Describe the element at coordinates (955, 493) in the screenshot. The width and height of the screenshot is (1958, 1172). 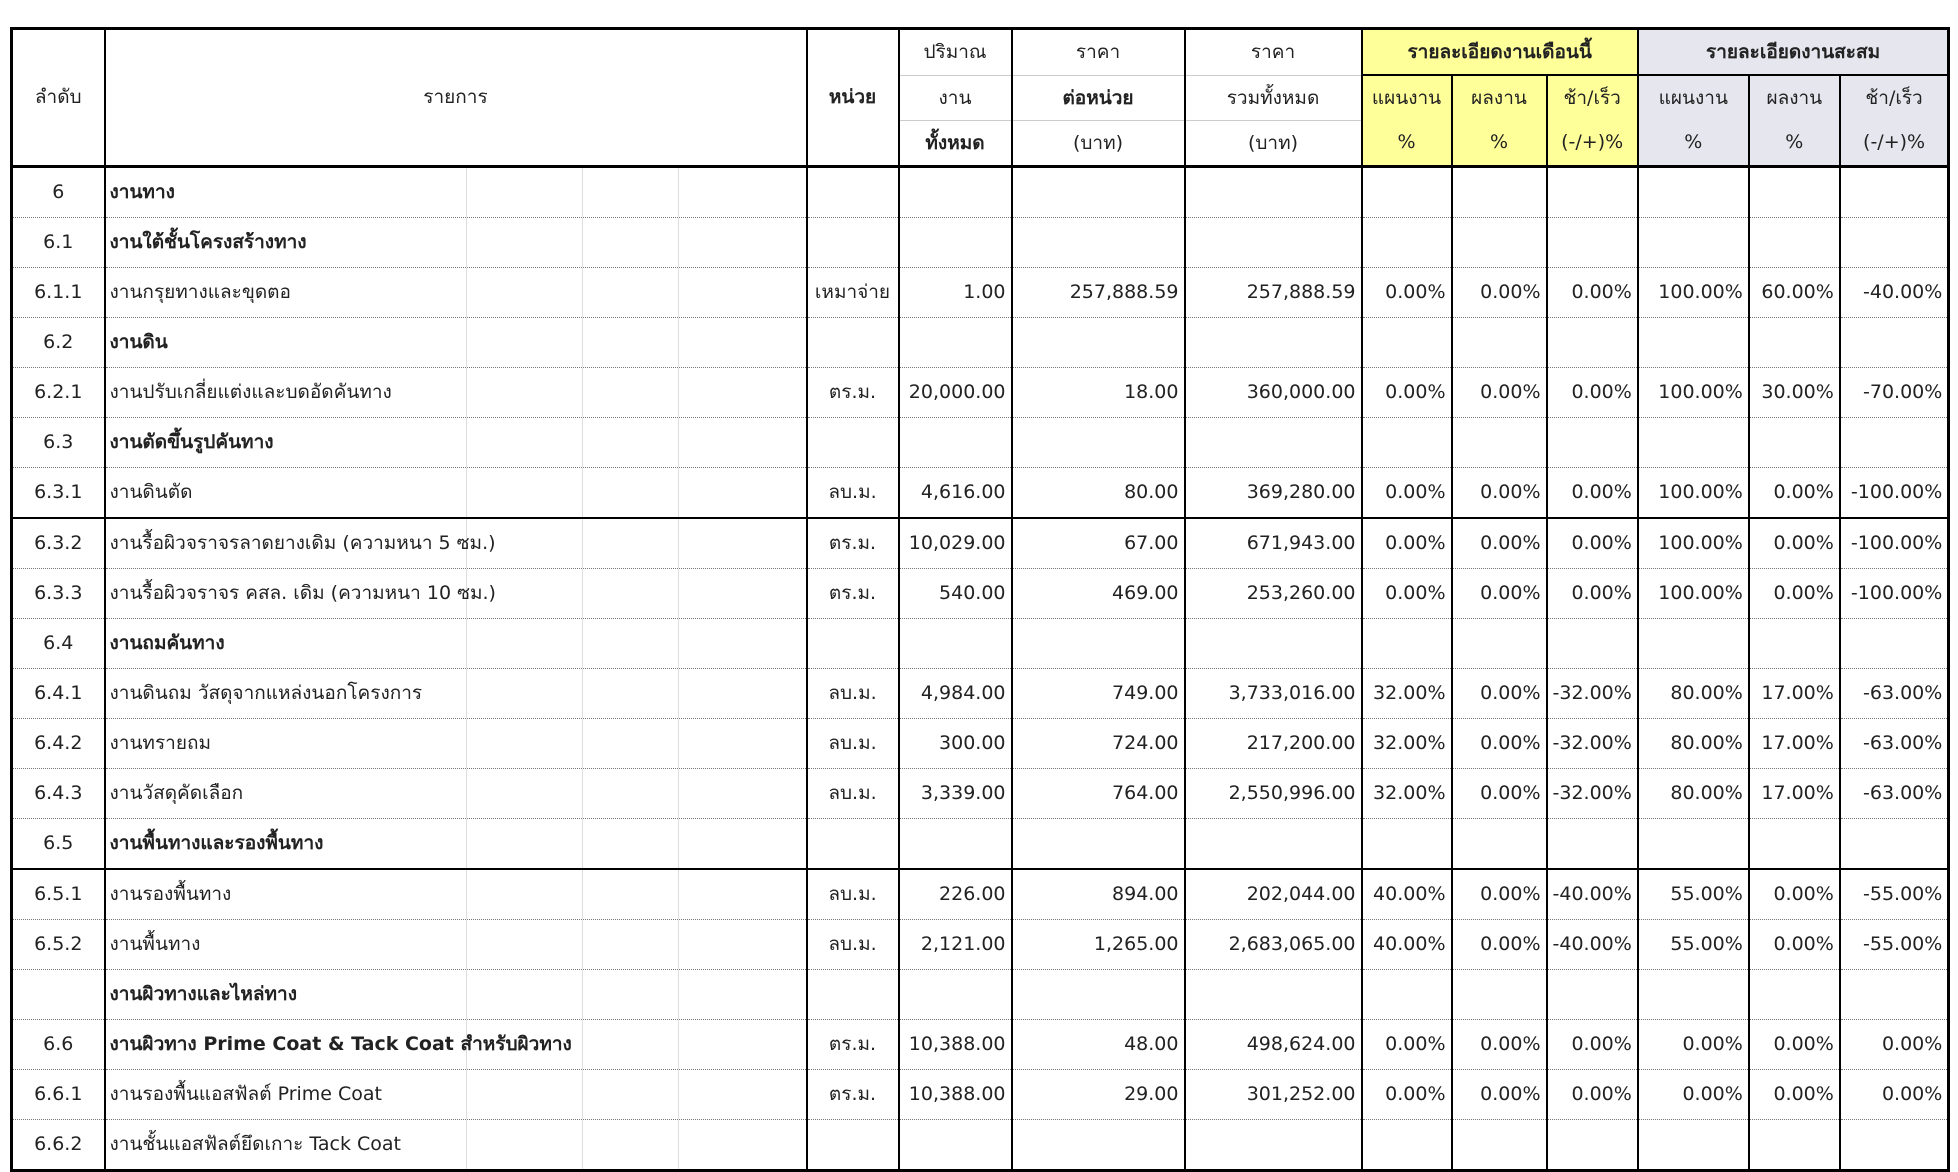
I see `cell-qty: 4,616.00` at that location.